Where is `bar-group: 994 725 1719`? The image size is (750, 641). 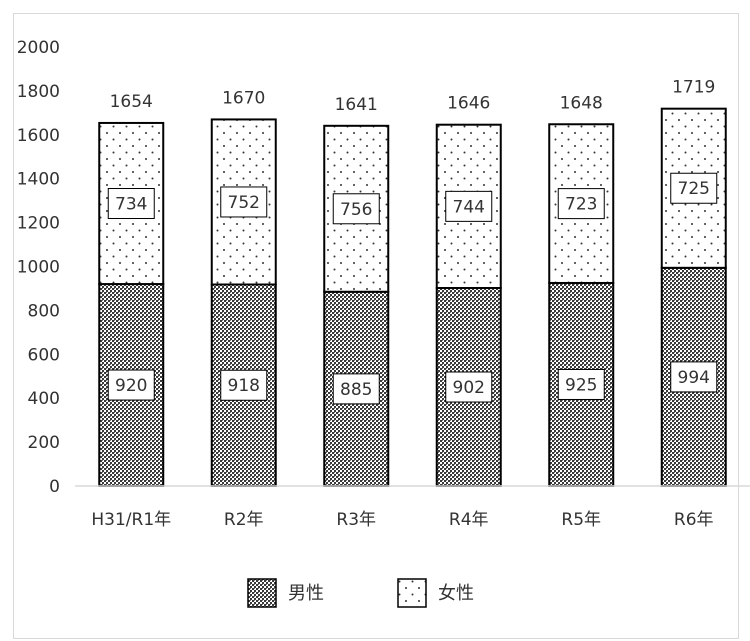 bar-group: 994 725 1719 is located at coordinates (693, 282).